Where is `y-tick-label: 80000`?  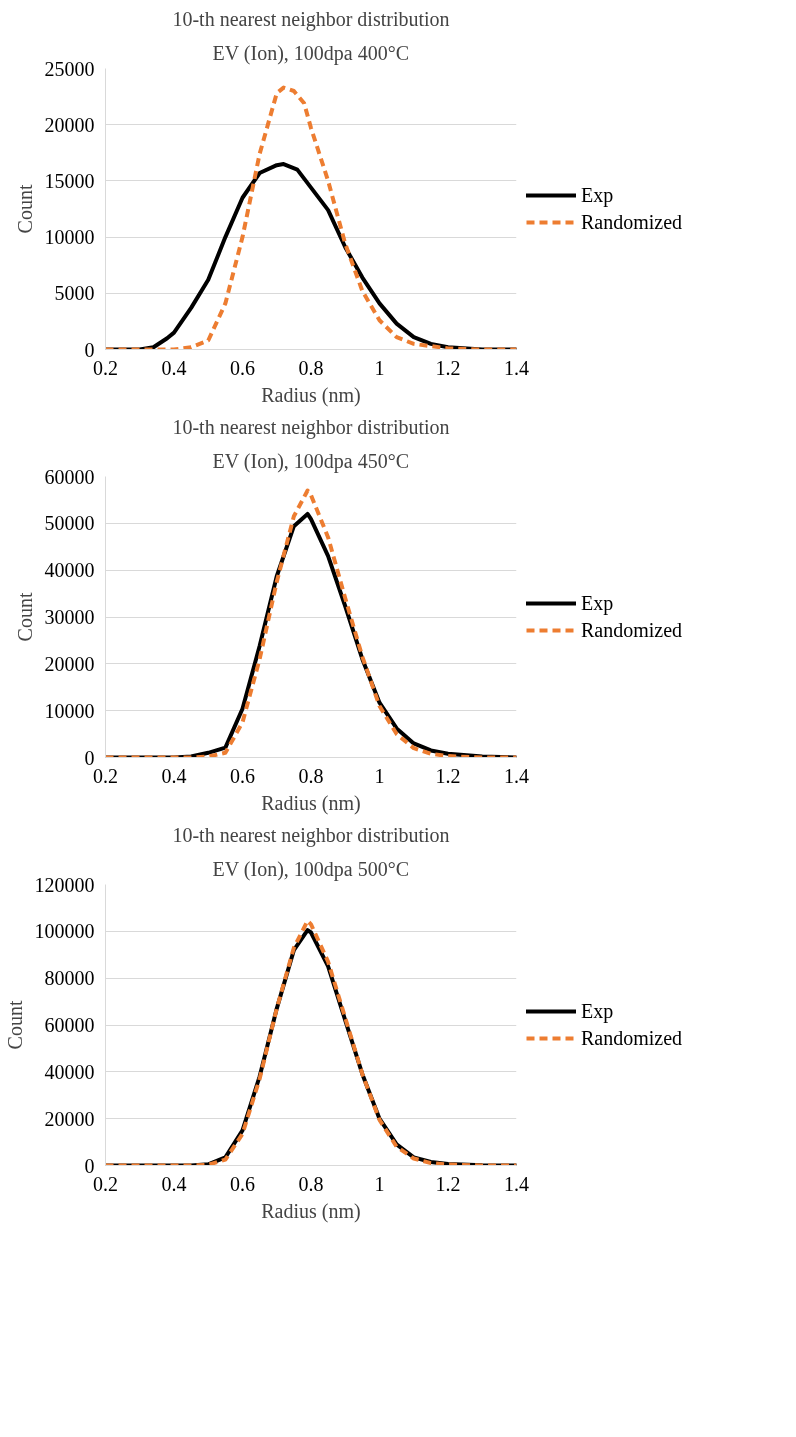 y-tick-label: 80000 is located at coordinates (69, 978).